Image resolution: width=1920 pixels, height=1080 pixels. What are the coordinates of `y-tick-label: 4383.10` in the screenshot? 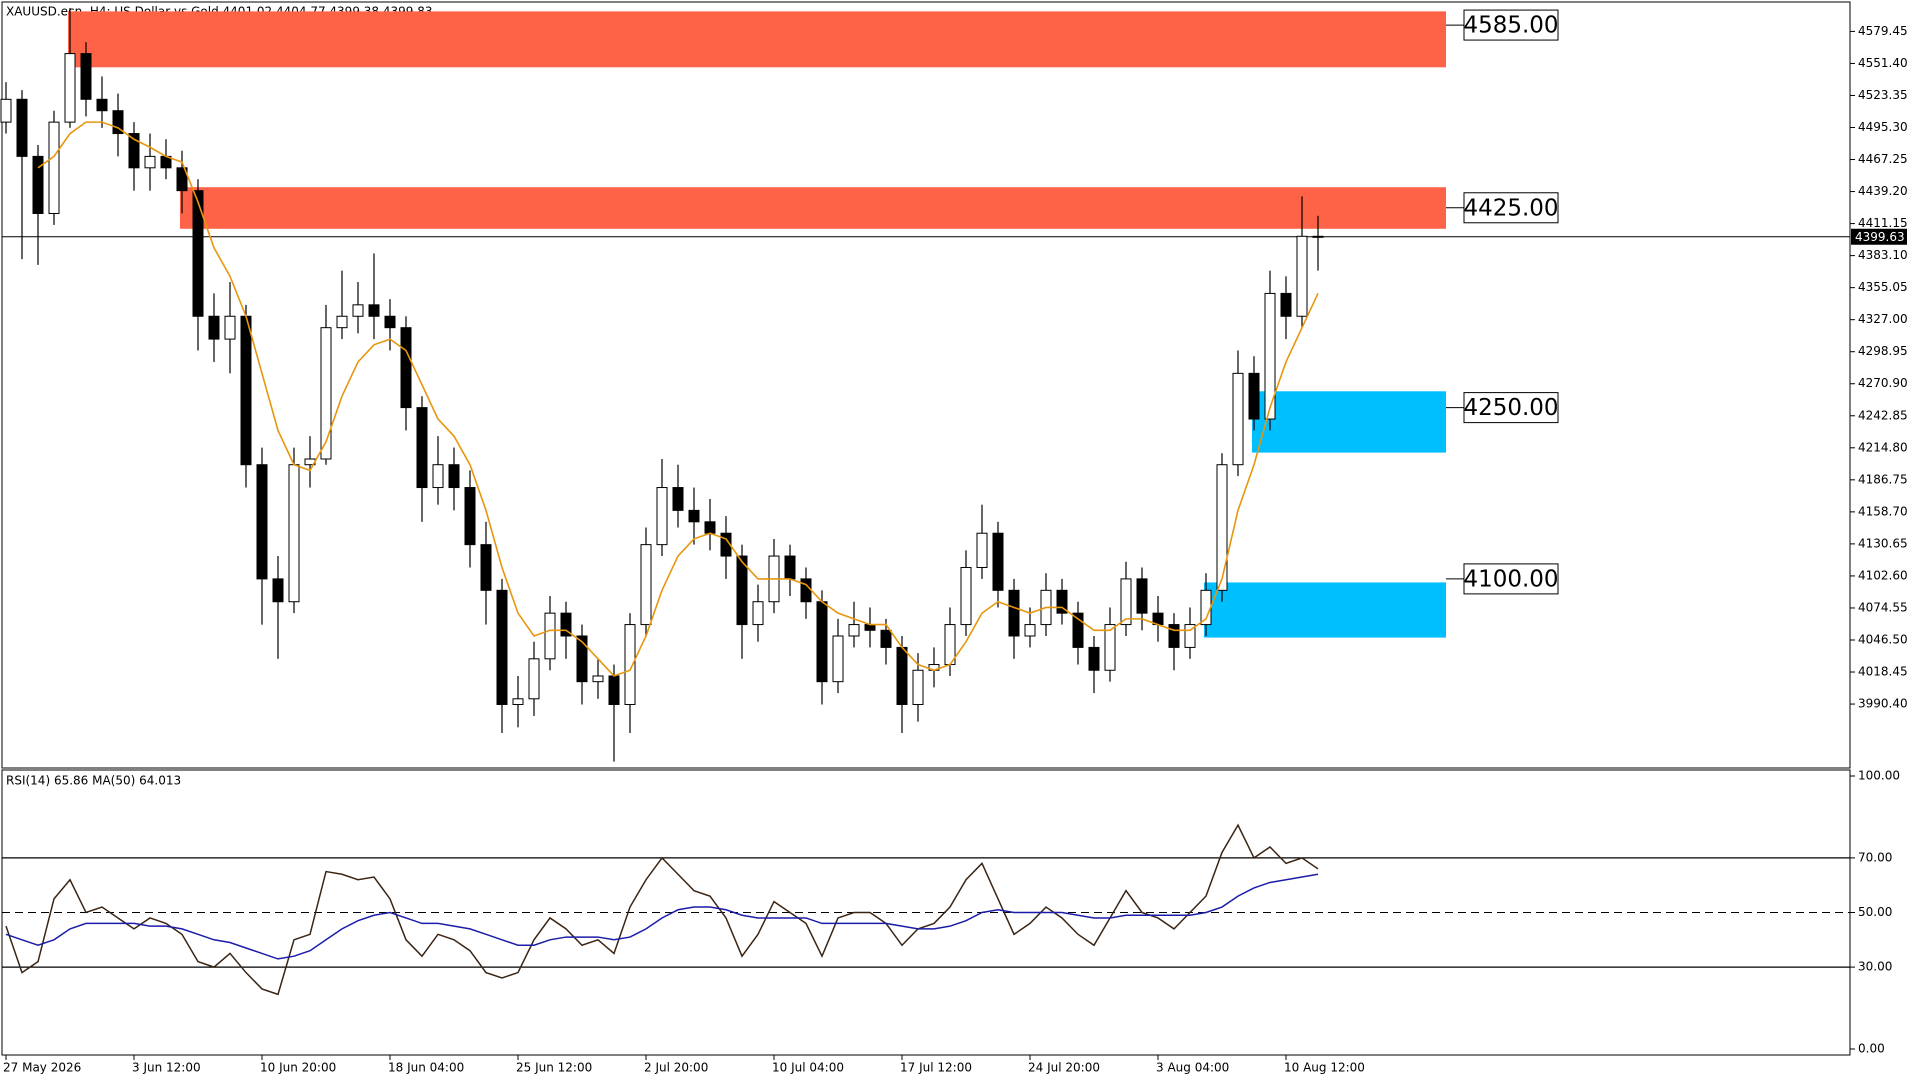 It's located at (1883, 255).